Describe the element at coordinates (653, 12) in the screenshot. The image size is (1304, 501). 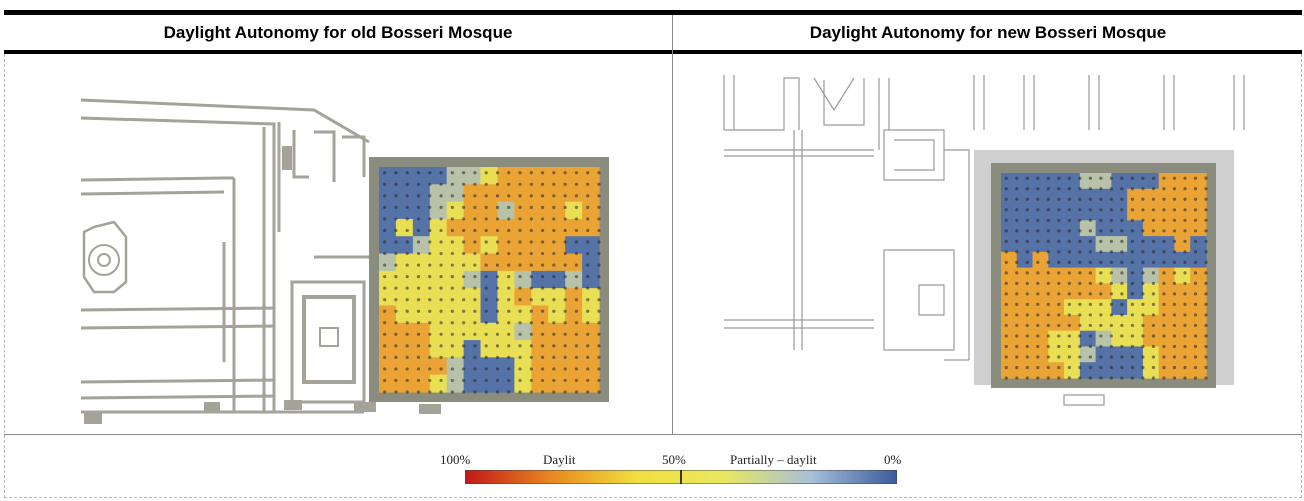
I see `table-top-rule` at that location.